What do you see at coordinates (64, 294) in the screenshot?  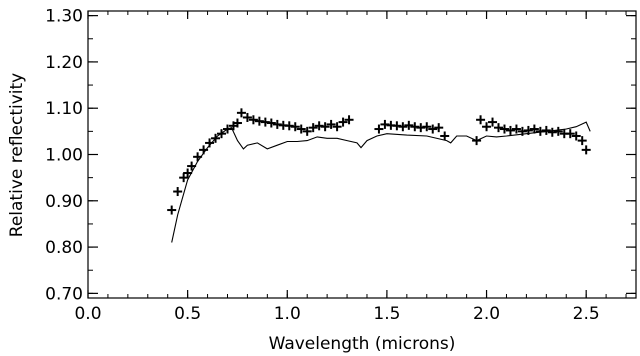 I see `y-tick-label: 0.70` at bounding box center [64, 294].